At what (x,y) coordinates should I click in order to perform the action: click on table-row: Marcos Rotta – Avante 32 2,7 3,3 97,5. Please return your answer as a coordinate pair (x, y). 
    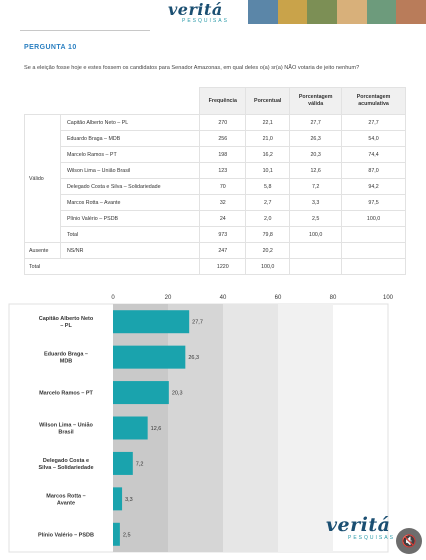
    Looking at the image, I should click on (215, 202).